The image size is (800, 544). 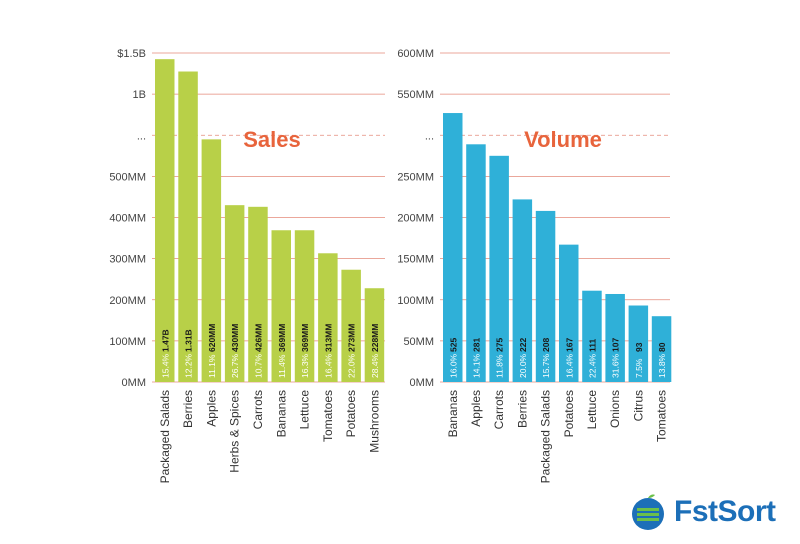 What do you see at coordinates (188, 409) in the screenshot?
I see `sales-category-label: Berries` at bounding box center [188, 409].